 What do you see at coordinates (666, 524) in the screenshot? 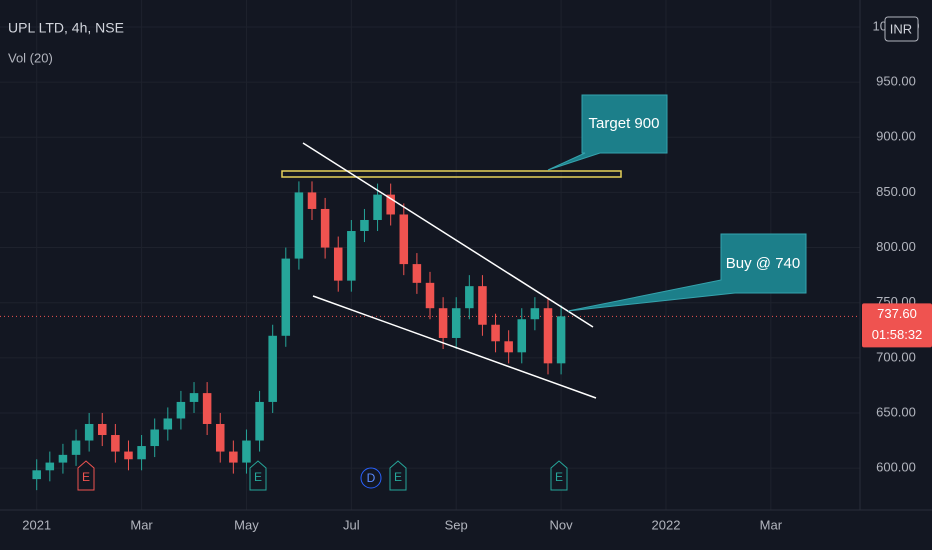
I see `x-tick-label: 2022` at bounding box center [666, 524].